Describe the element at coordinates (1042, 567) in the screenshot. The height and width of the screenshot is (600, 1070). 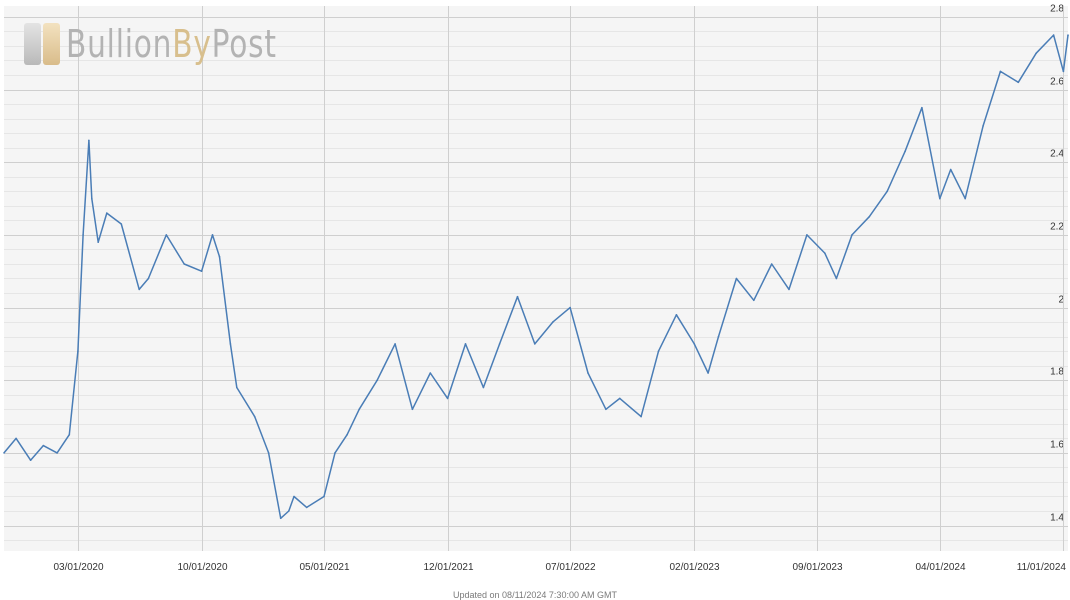
I see `x-tick-label: 11/01/2024` at that location.